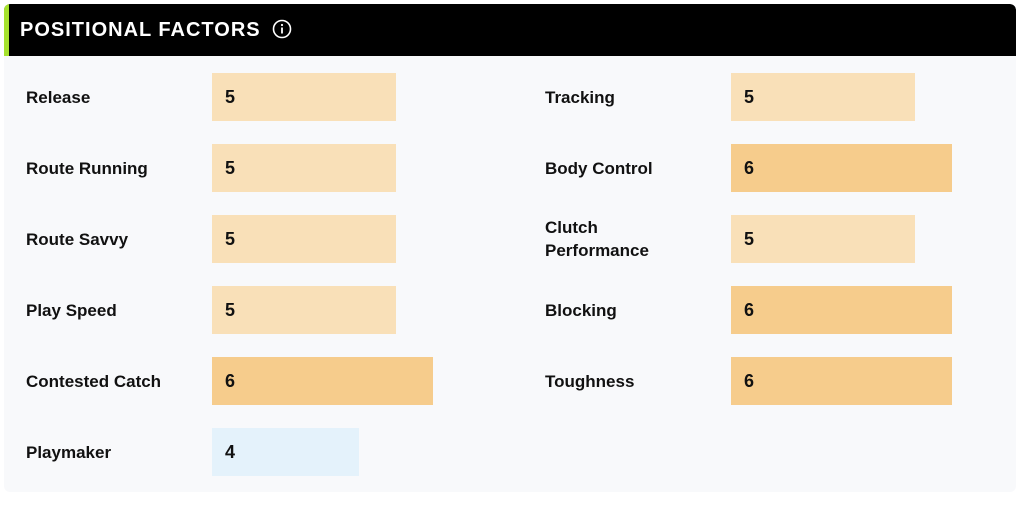 The image size is (1024, 507). Describe the element at coordinates (69, 452) in the screenshot. I see `factor-label: Playmaker` at that location.